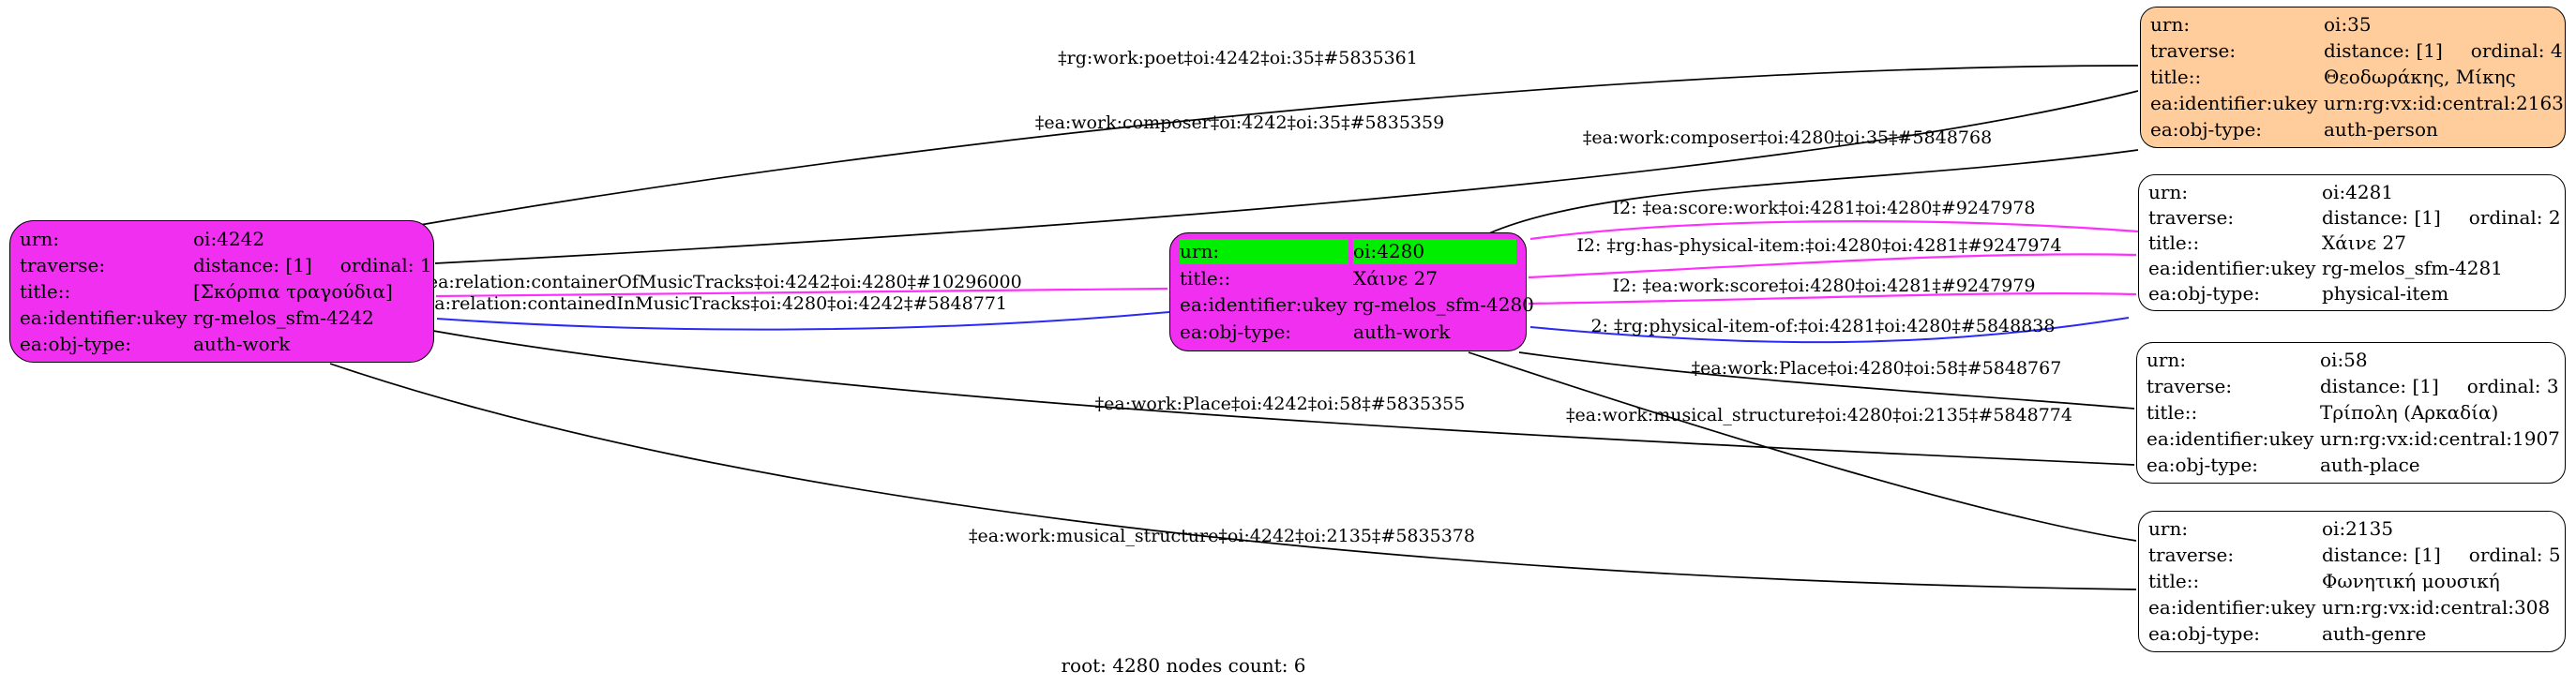 This screenshot has width=2576, height=686. Describe the element at coordinates (293, 291) in the screenshot. I see `row-value: [Σκόρπια τραγούδια]` at that location.